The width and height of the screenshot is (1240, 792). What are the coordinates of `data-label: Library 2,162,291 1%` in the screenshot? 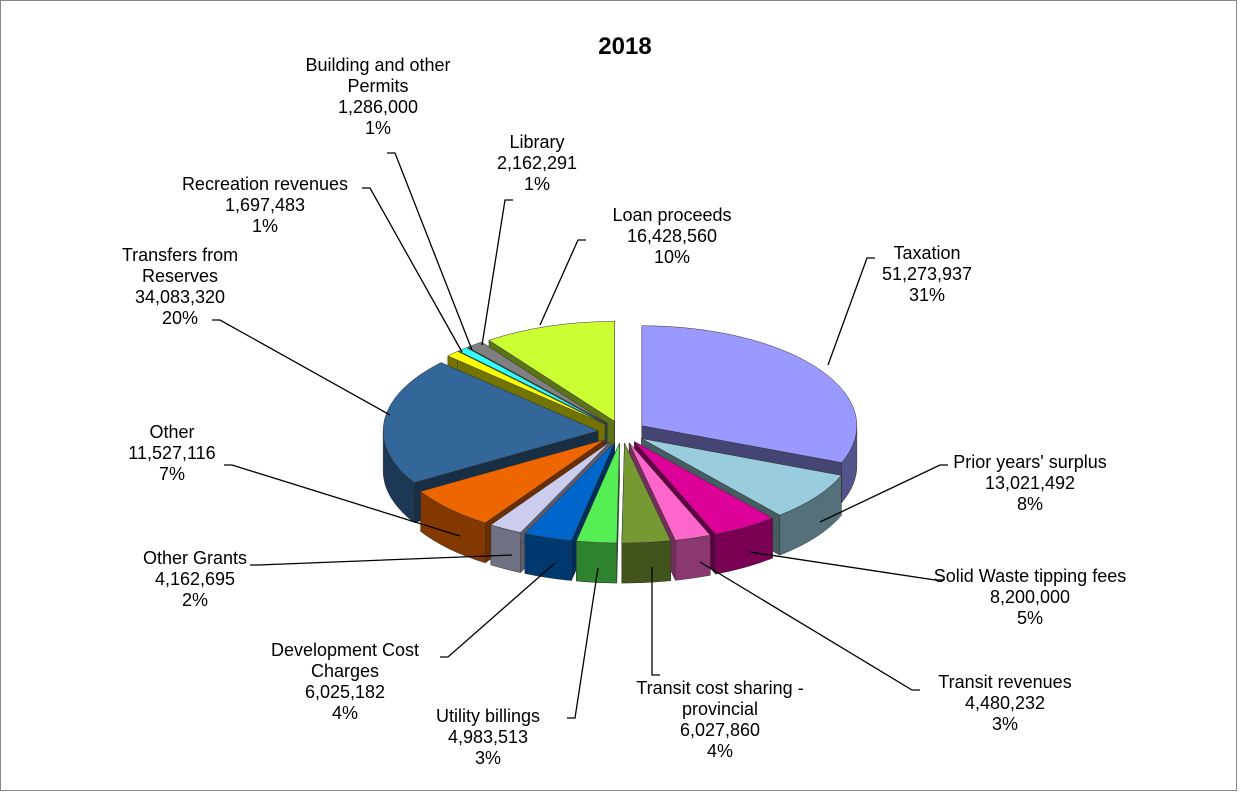 It's located at (537, 163).